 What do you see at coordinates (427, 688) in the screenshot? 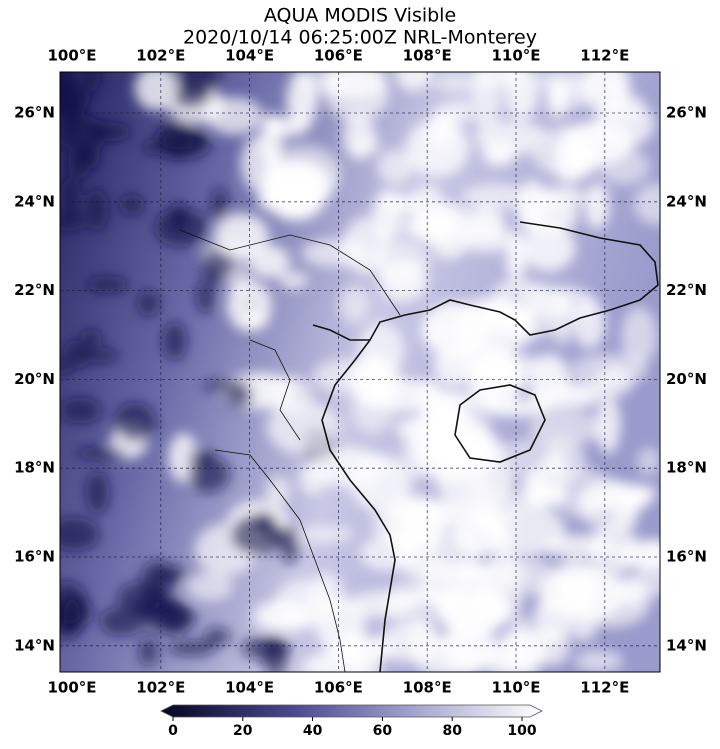
I see `lon-label-bottom: 108°E` at bounding box center [427, 688].